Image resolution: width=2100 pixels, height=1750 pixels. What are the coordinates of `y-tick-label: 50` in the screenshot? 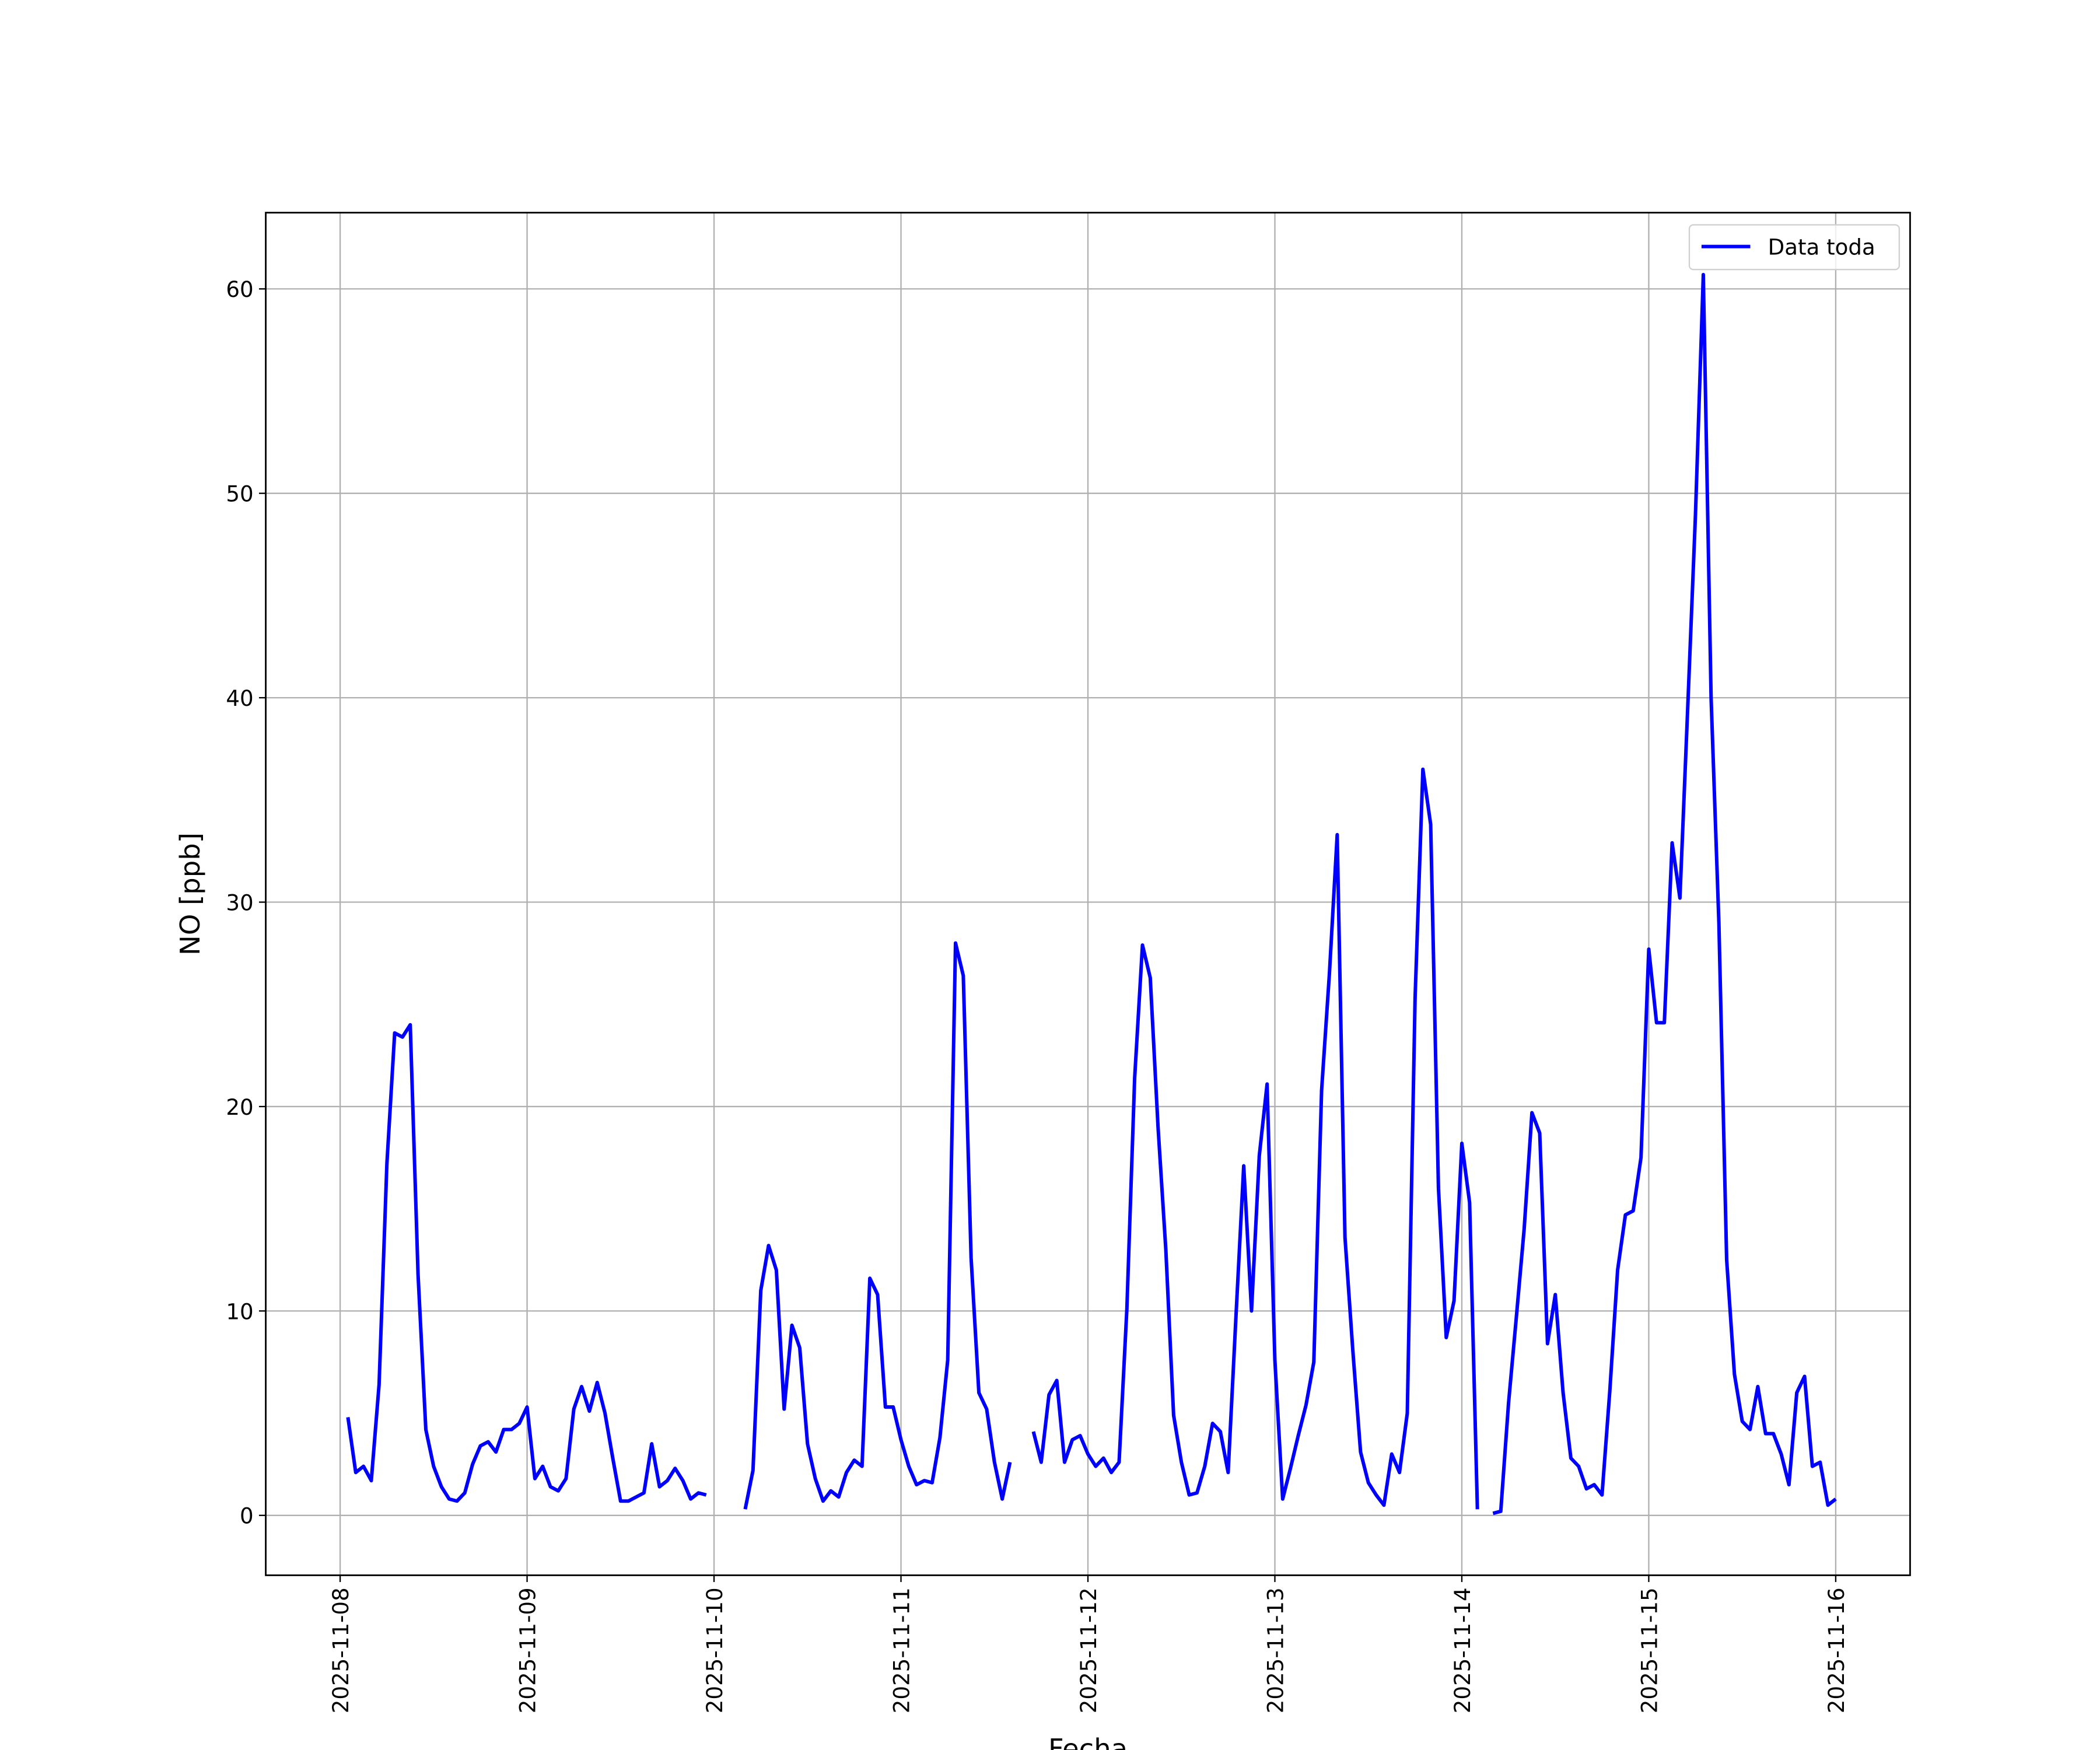 It's located at (239, 494).